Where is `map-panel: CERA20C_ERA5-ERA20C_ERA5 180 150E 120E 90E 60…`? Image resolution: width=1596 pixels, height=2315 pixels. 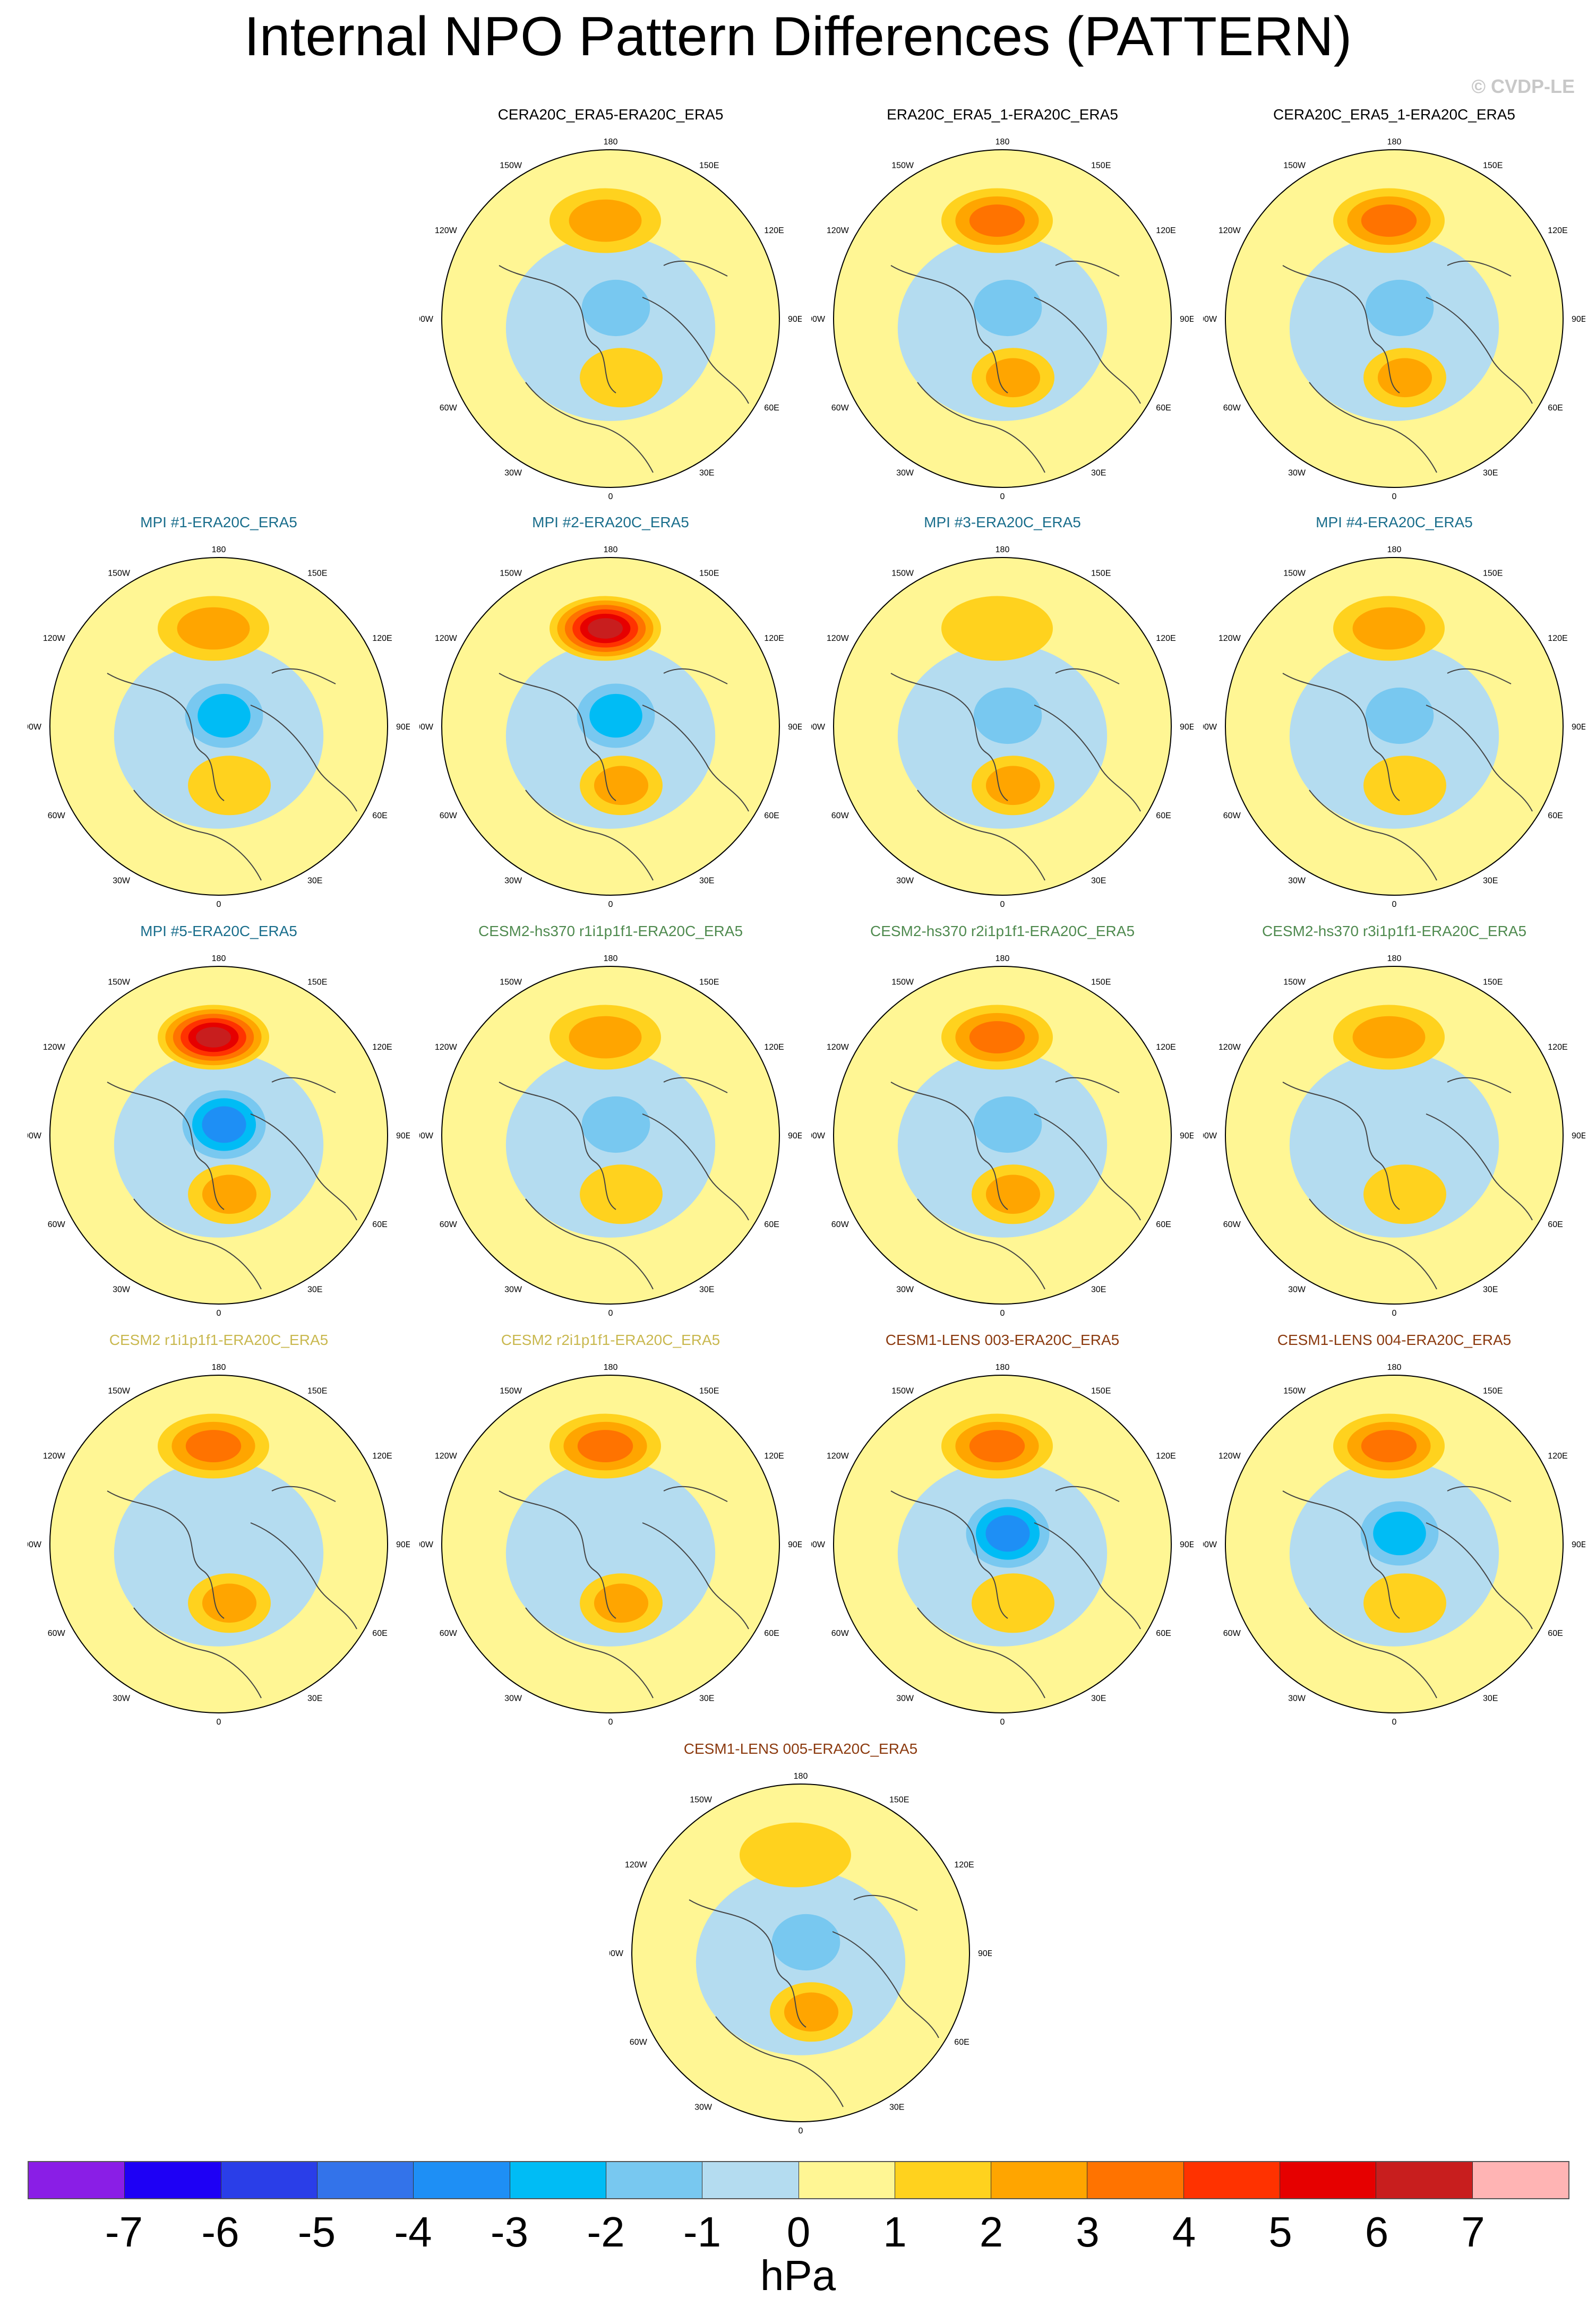
map-panel: CERA20C_ERA5-ERA20C_ERA5 180 150E 120E 90E 60… is located at coordinates (610, 308).